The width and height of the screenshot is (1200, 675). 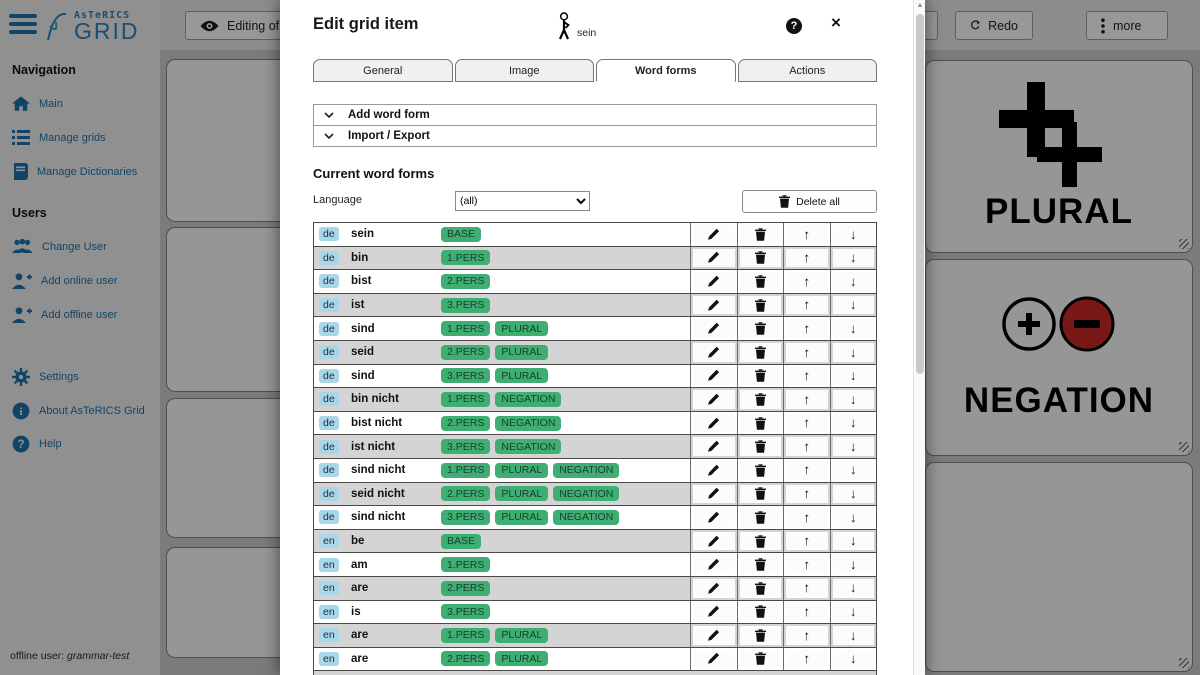 I want to click on sidebar-item-about: i About AsTeRICS Grid, so click(x=78, y=411).